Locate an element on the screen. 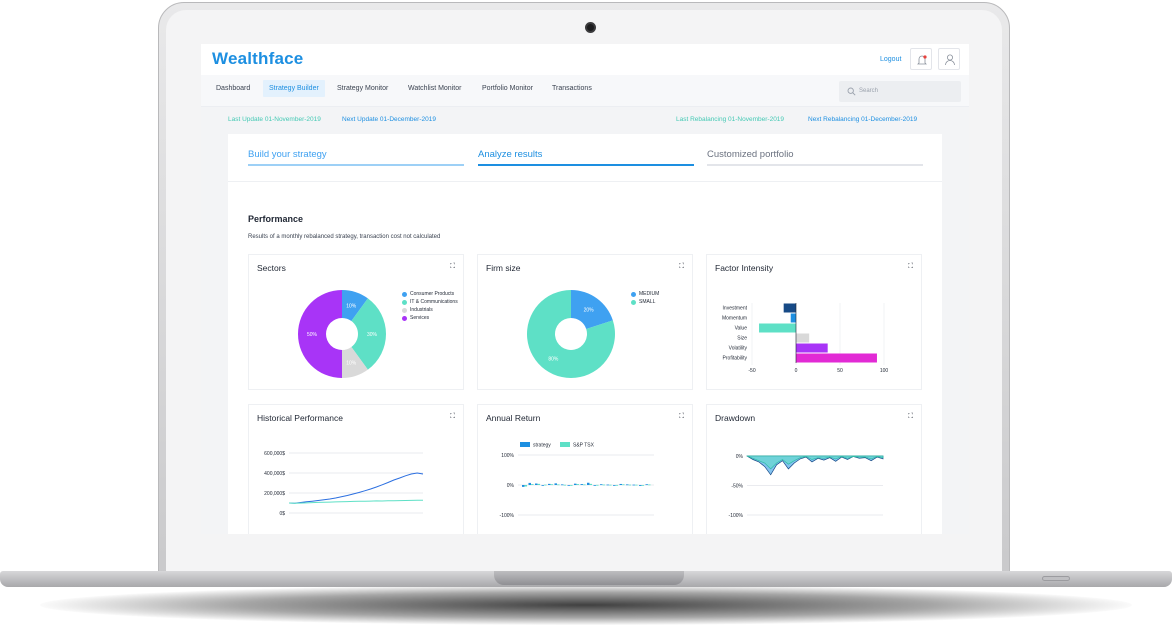  nav-transactions: Transactions is located at coordinates (572, 88).